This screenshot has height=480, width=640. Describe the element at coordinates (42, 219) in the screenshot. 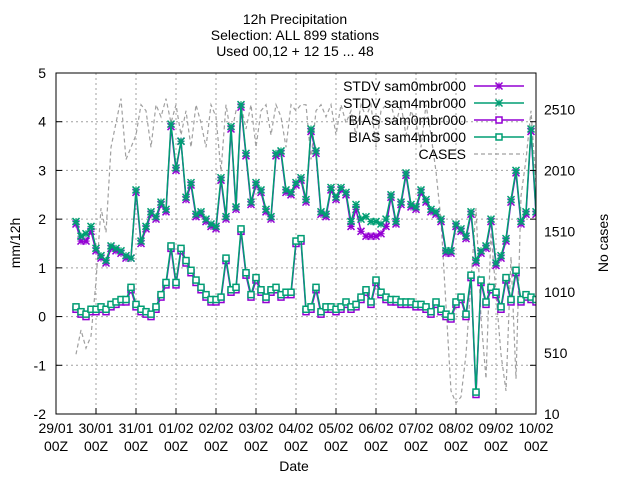

I see `y-tick-label: 2` at that location.